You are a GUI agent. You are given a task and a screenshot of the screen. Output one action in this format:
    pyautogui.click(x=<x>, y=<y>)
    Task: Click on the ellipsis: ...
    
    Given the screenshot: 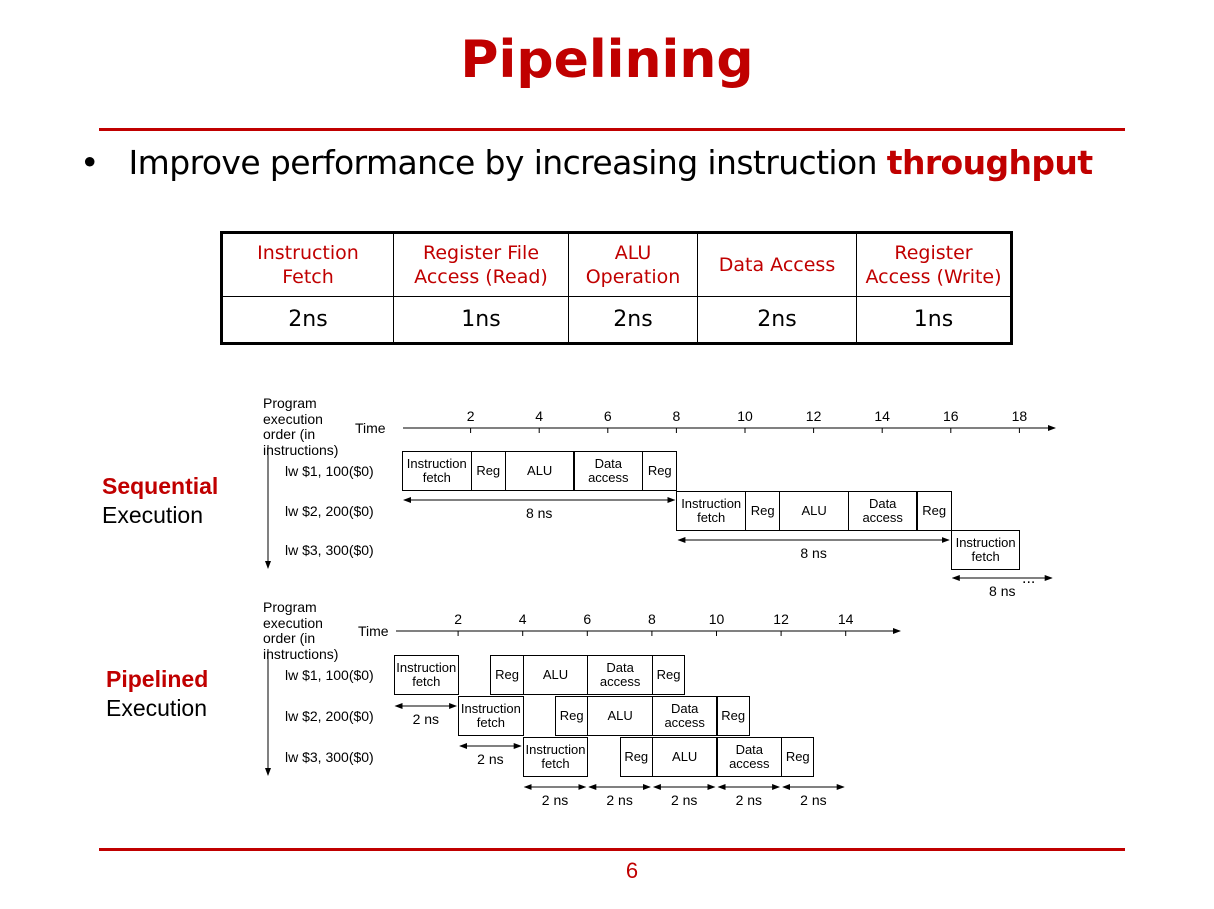 What is the action you would take?
    pyautogui.click(x=1029, y=578)
    